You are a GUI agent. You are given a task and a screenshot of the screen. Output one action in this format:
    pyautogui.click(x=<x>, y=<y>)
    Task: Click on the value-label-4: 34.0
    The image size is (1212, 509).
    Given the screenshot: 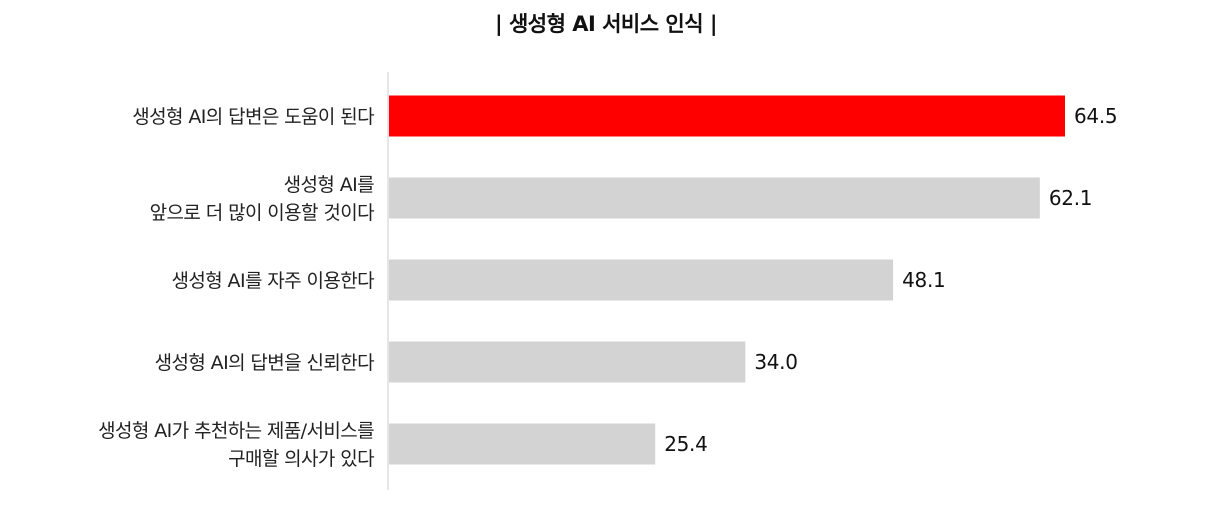 What is the action you would take?
    pyautogui.click(x=775, y=362)
    